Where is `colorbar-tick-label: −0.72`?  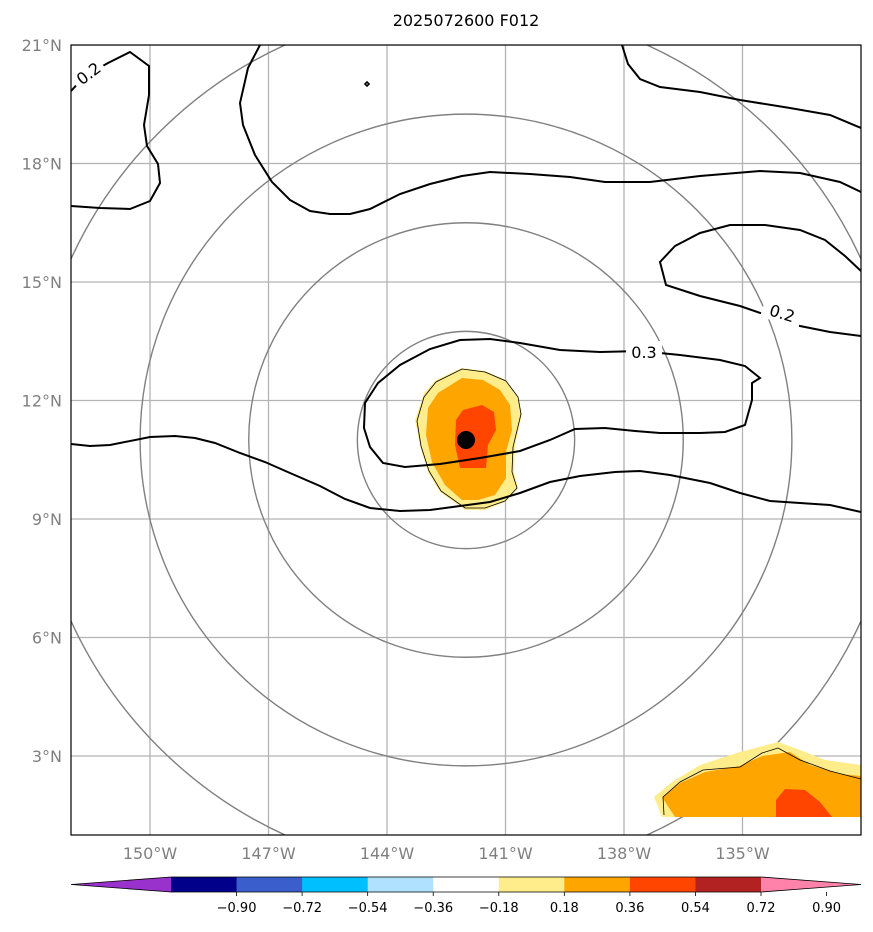
colorbar-tick-label: −0.72 is located at coordinates (302, 908).